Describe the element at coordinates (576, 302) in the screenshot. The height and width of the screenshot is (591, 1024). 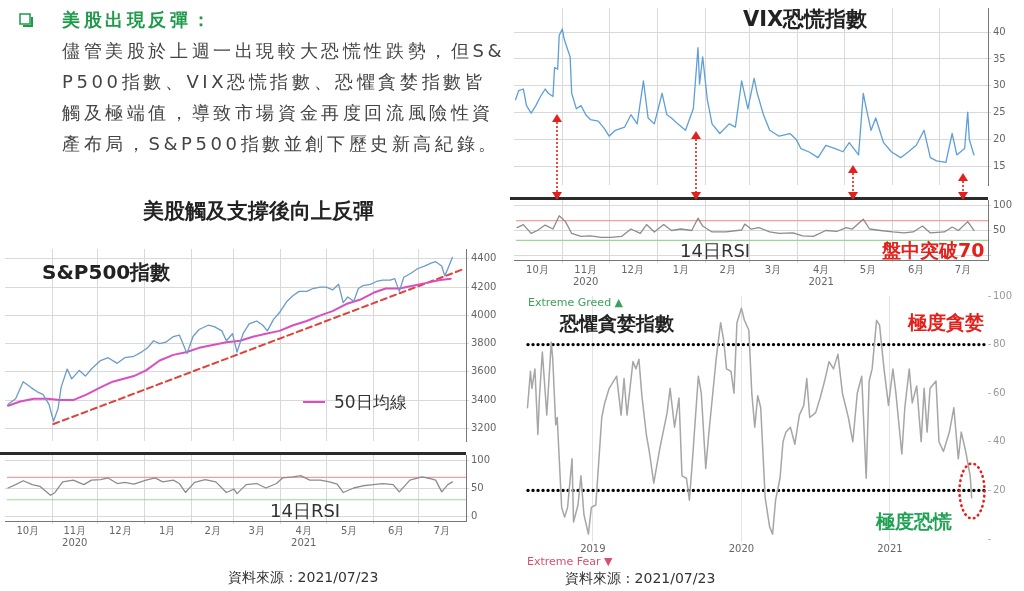
I see `annotation: Extreme Greed ▲` at that location.